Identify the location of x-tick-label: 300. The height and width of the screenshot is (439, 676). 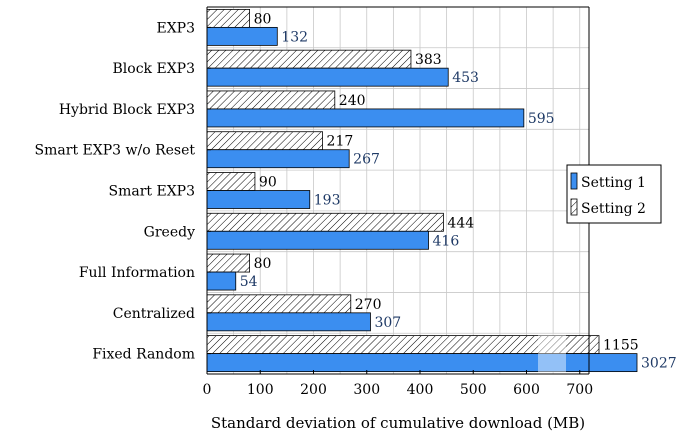
(366, 390).